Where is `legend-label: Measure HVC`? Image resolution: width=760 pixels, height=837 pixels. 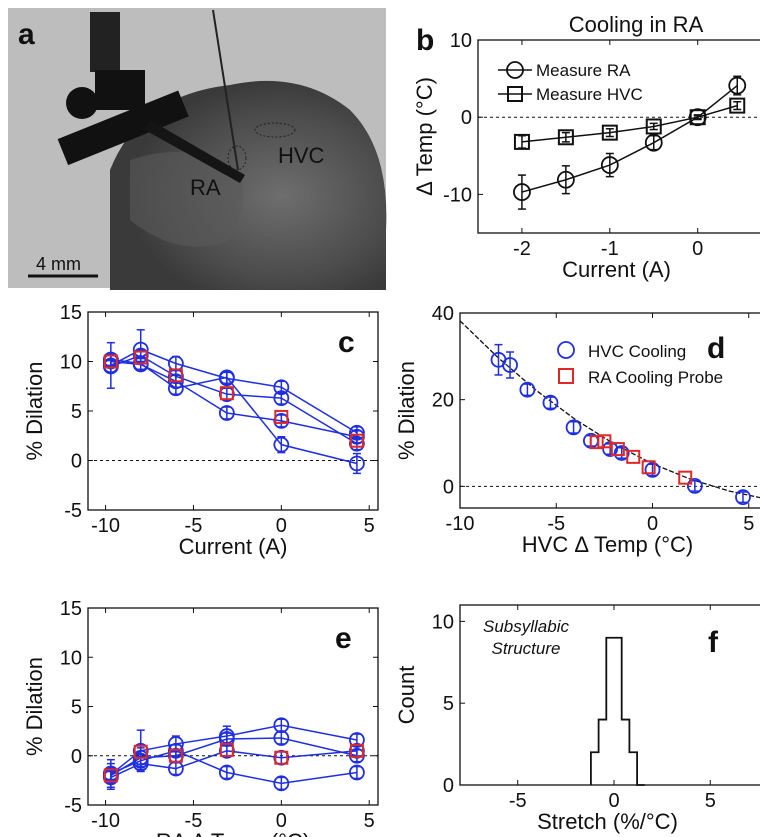
legend-label: Measure HVC is located at coordinates (589, 94).